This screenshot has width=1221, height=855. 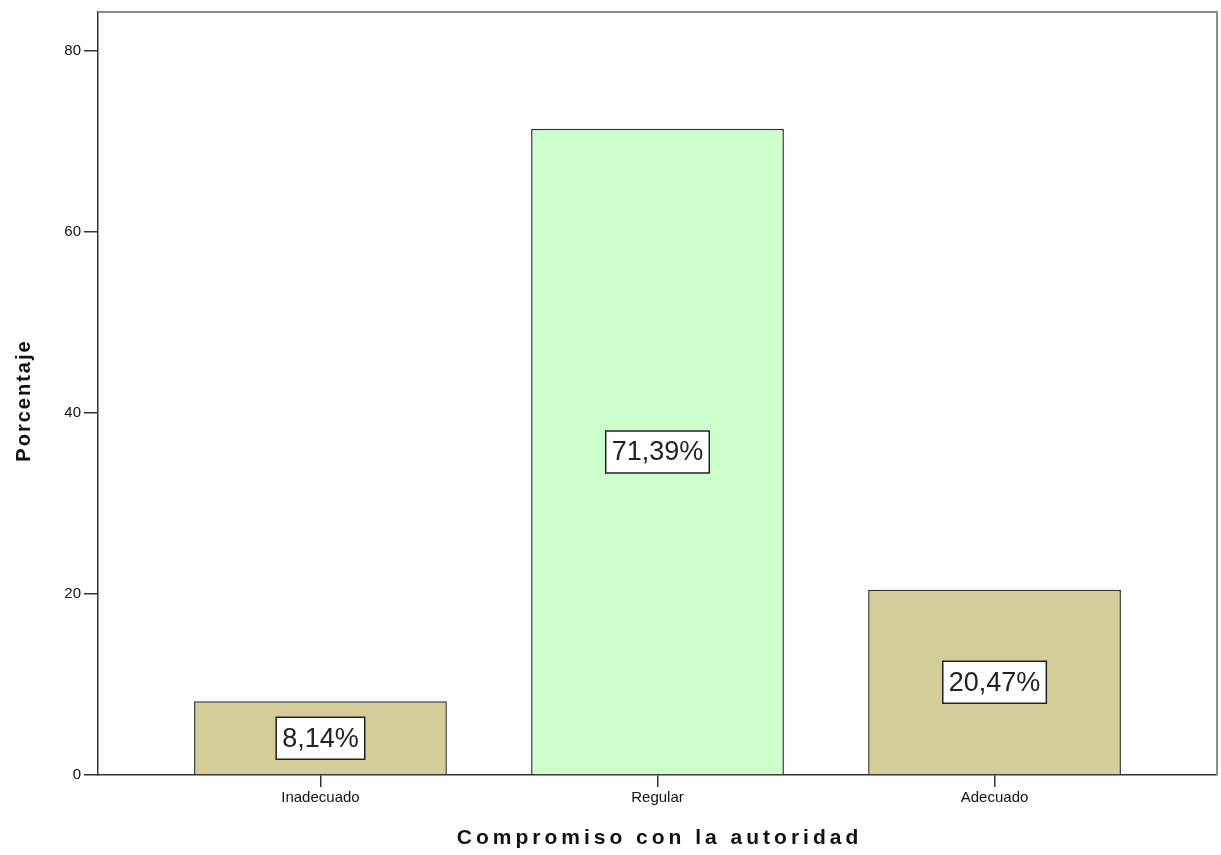 I want to click on y-tick-label: 20, so click(x=72, y=593).